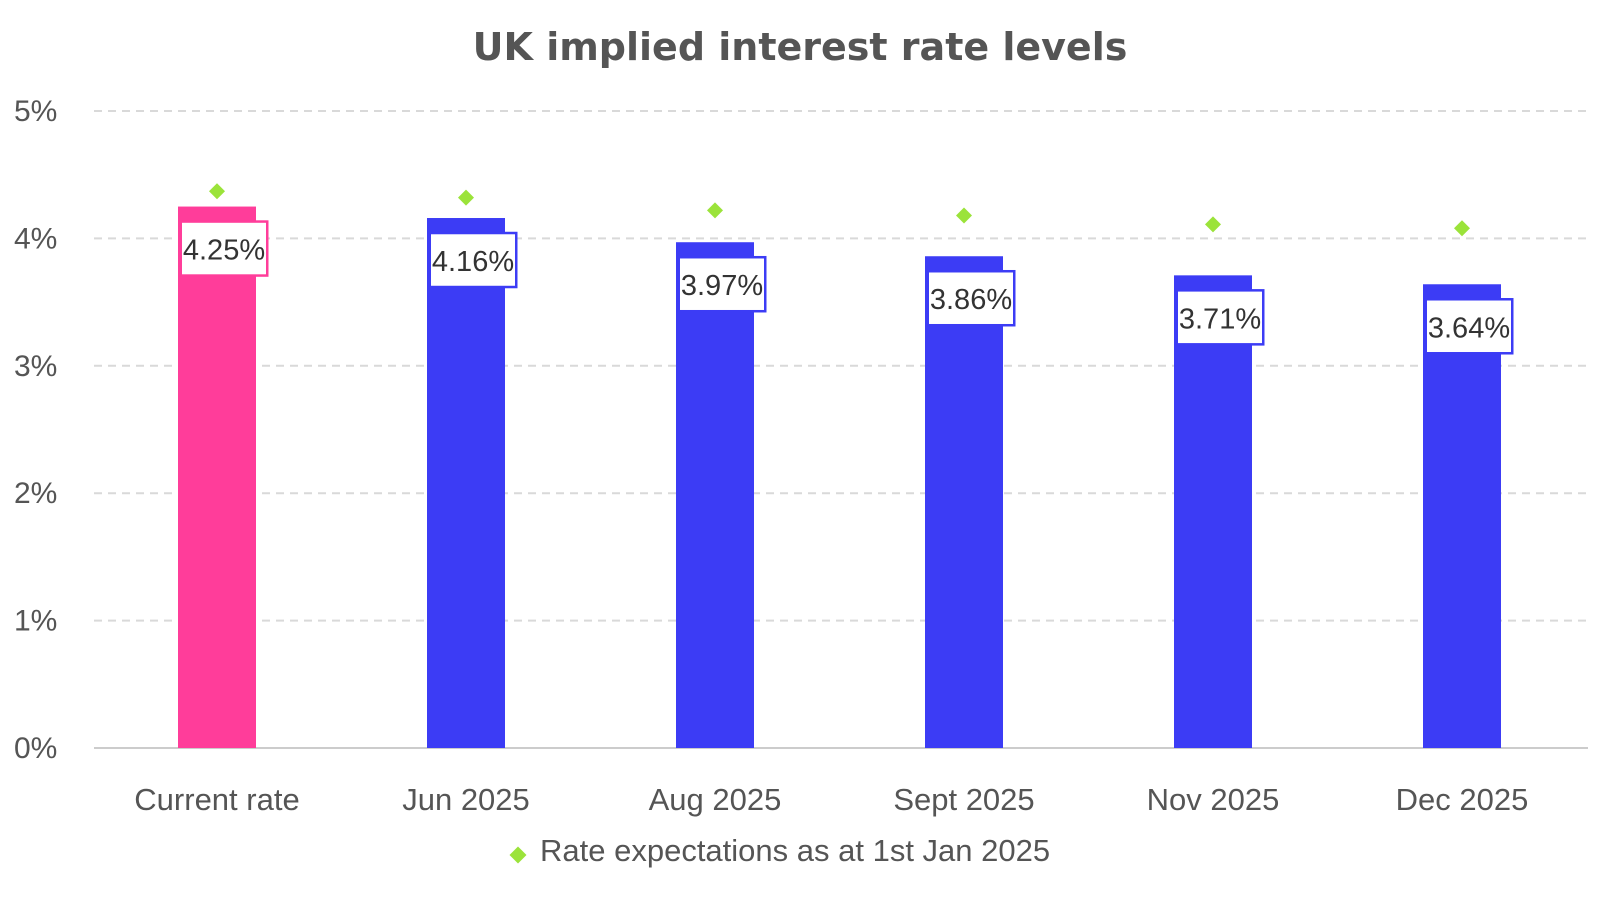 The width and height of the screenshot is (1600, 900). I want to click on x-tick-label: Sept 2025, so click(963, 799).